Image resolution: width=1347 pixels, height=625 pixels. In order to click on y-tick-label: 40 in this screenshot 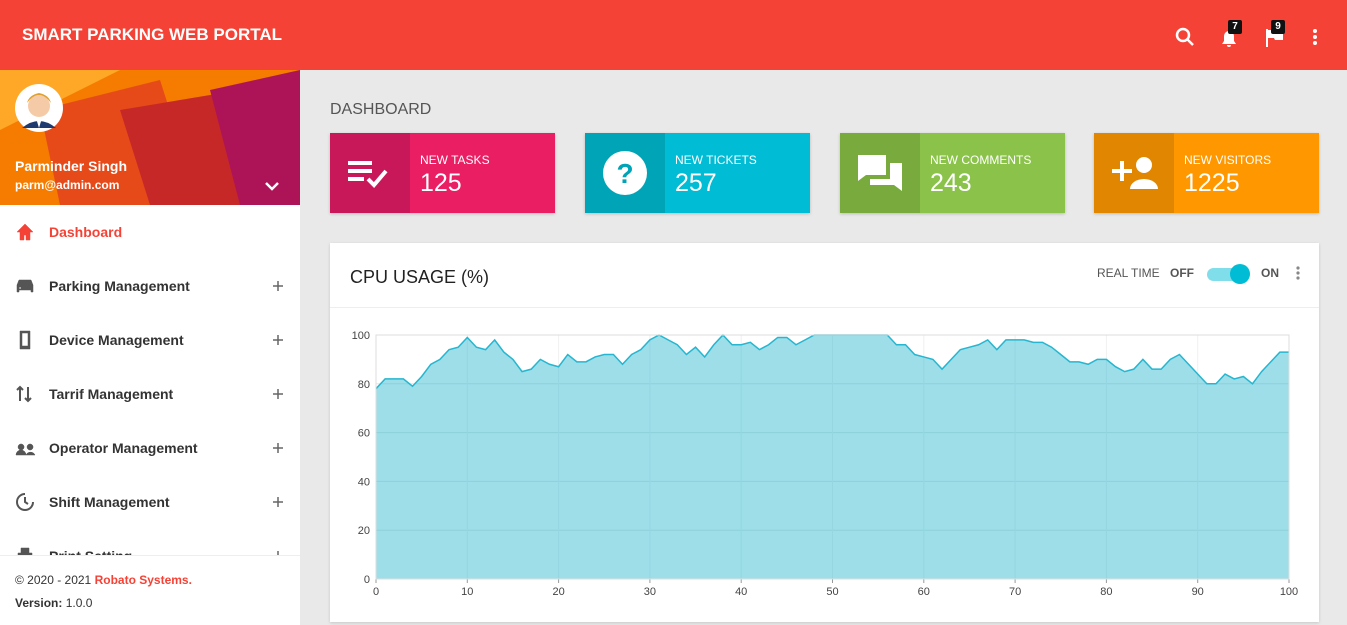, I will do `click(364, 482)`.